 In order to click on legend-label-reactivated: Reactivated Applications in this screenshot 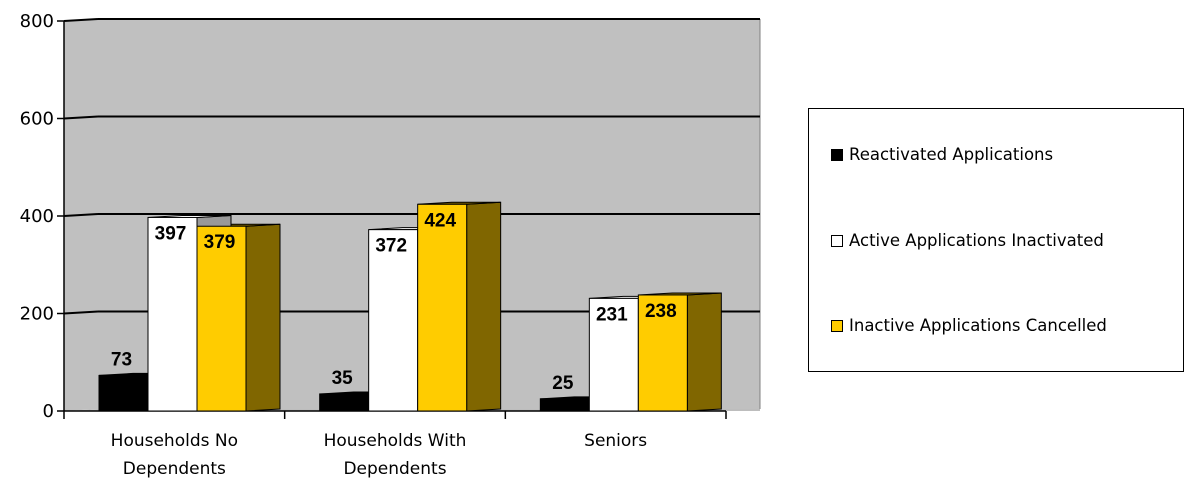, I will do `click(951, 154)`.